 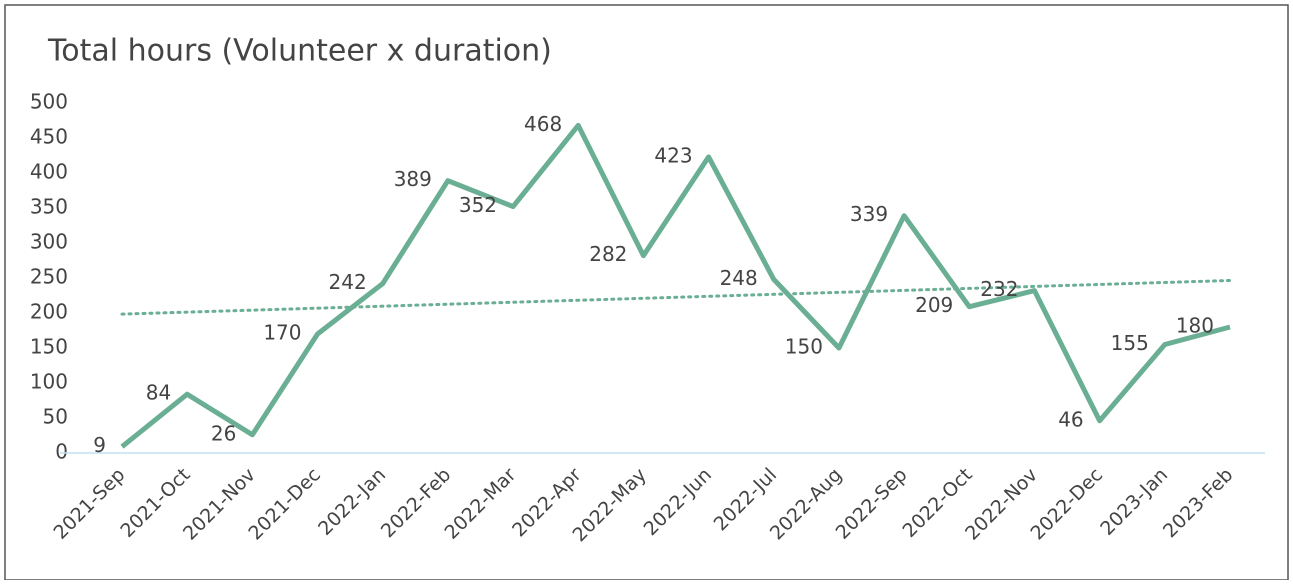 What do you see at coordinates (61, 452) in the screenshot?
I see `y-tick-label: 0` at bounding box center [61, 452].